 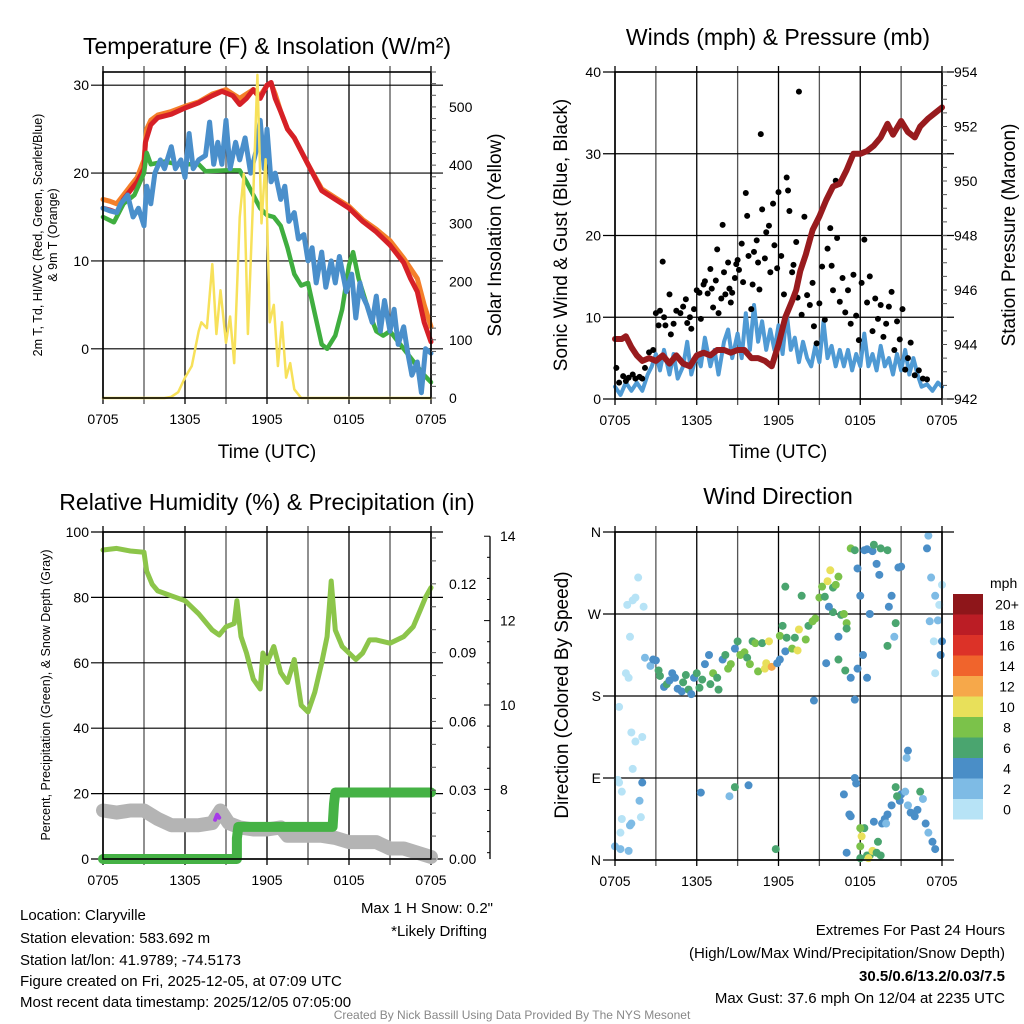 I want to click on extremes-title: Extremes For Past 24 Hours, so click(x=910, y=930).